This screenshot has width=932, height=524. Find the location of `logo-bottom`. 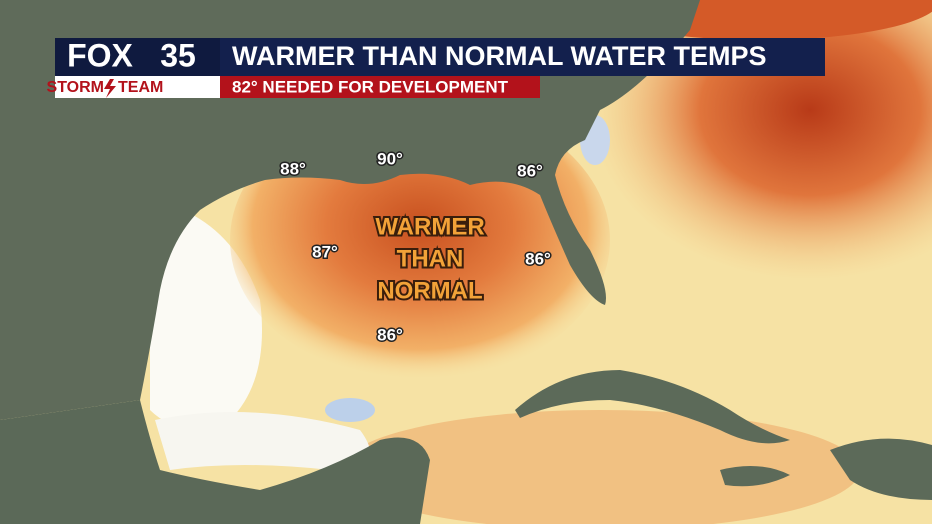

logo-bottom is located at coordinates (137, 87).